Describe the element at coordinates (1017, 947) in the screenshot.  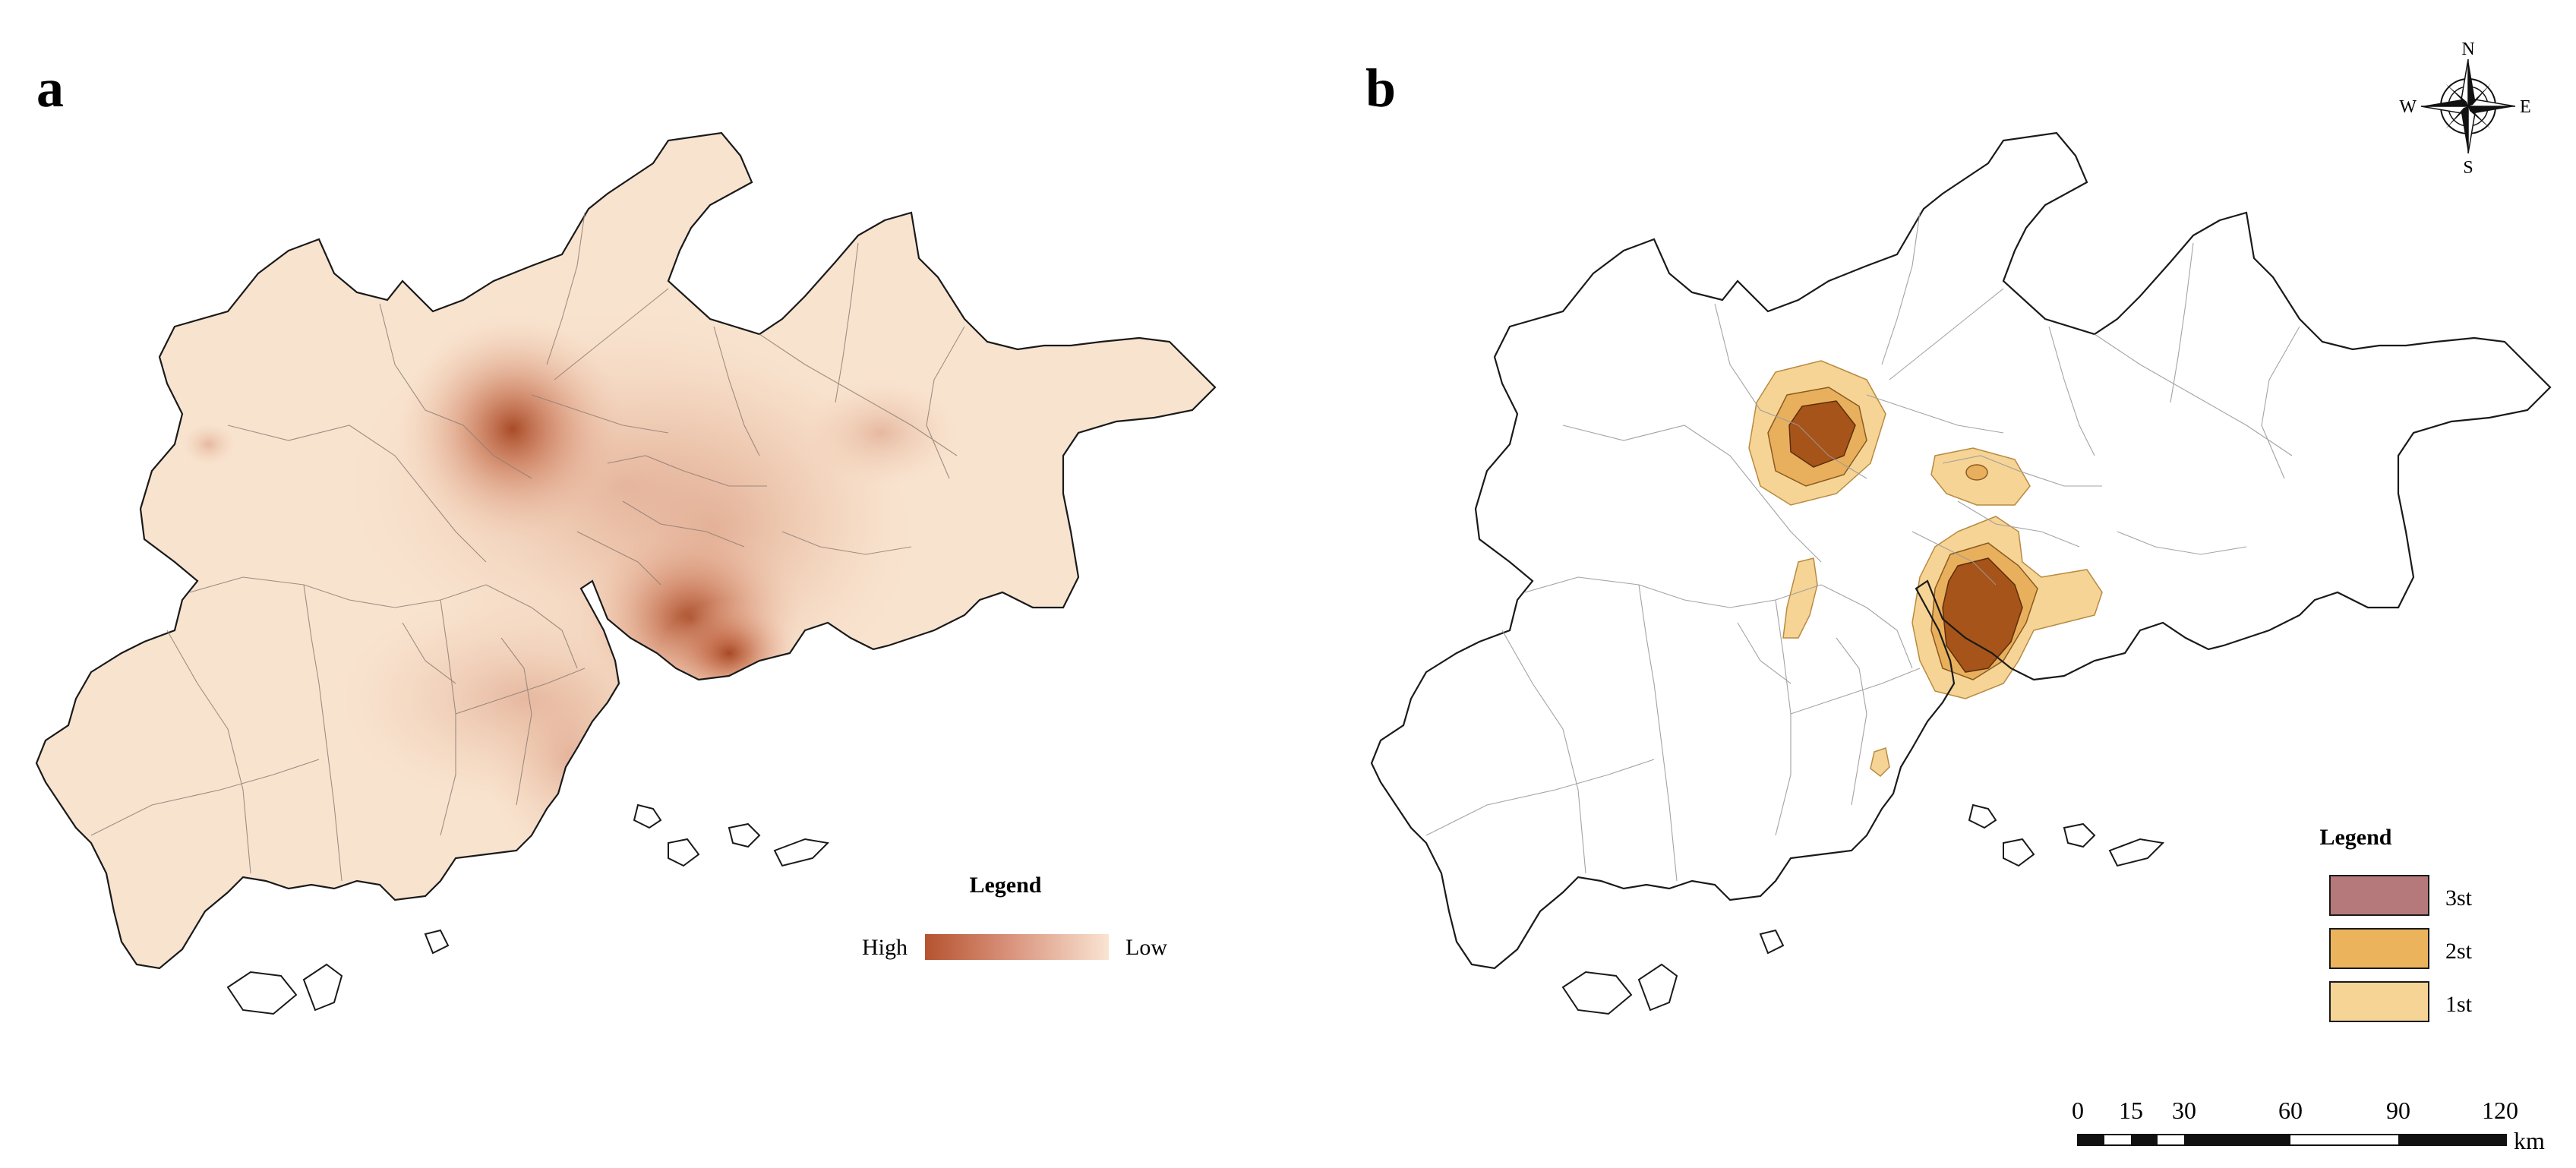
I see `legend-a-gradient-bar` at that location.